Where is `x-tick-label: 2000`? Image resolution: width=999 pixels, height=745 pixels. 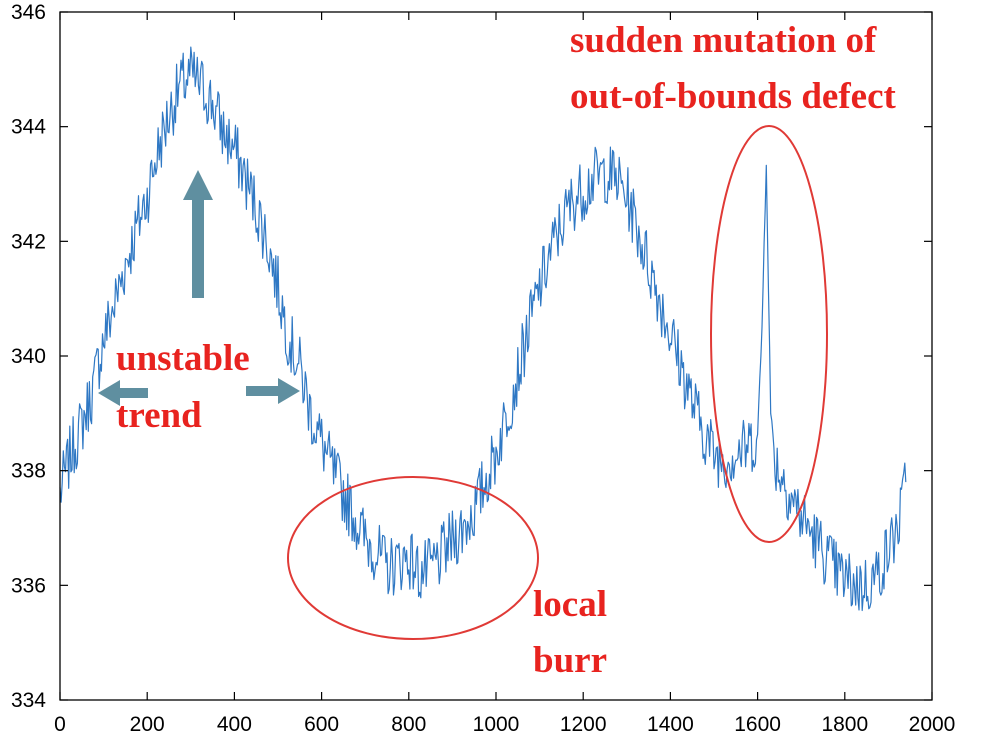 x-tick-label: 2000 is located at coordinates (932, 724).